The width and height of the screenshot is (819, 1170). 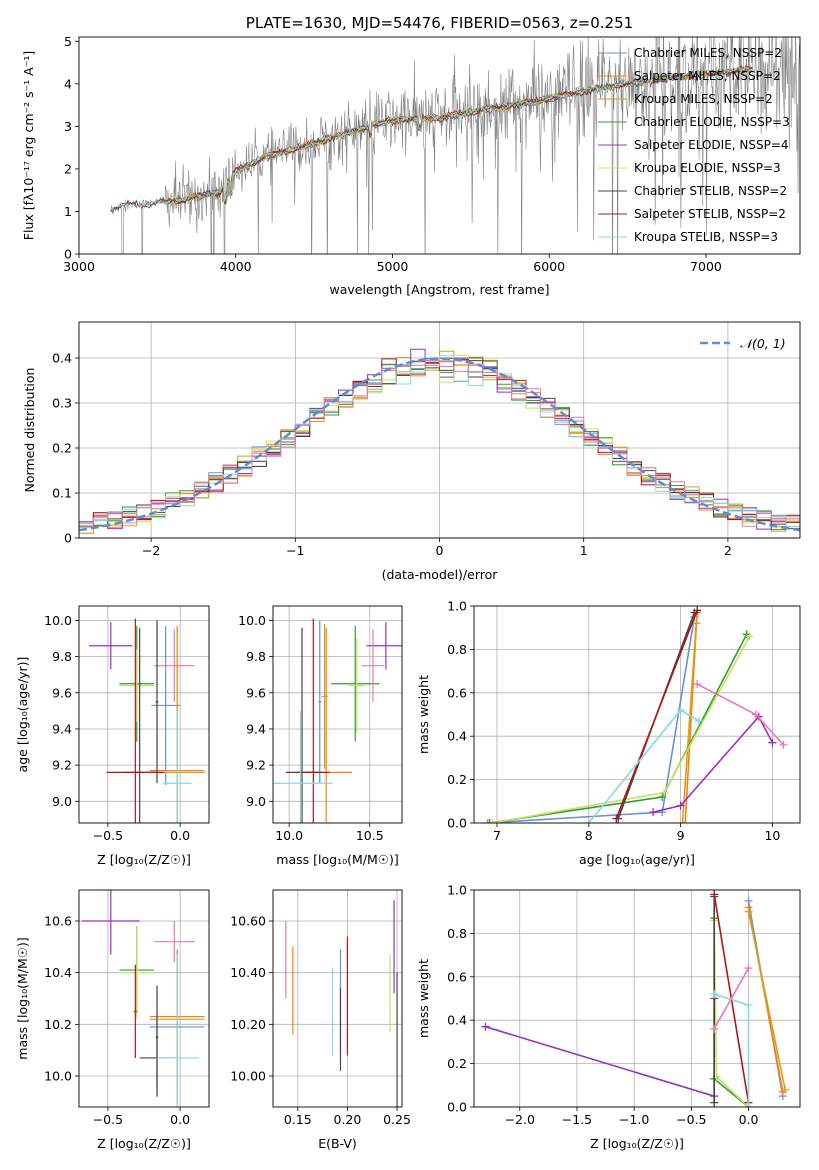 I want to click on model-line-chabrier-miles, so click(x=459, y=135).